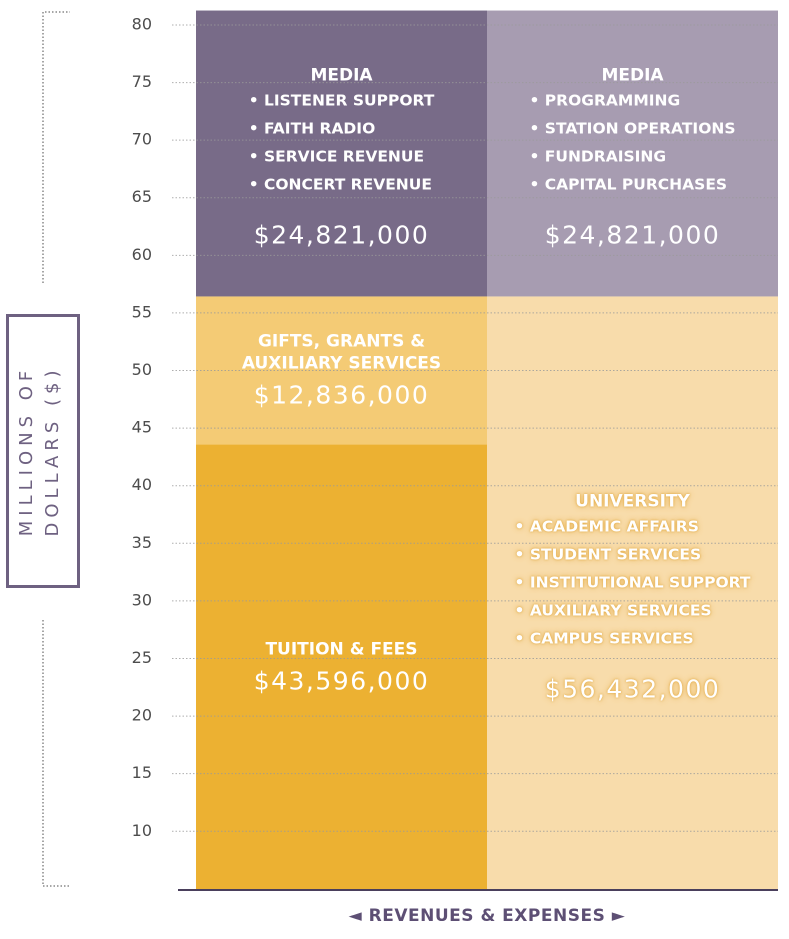 This screenshot has height=939, width=789. What do you see at coordinates (142, 830) in the screenshot?
I see `y-tick-label: 10` at bounding box center [142, 830].